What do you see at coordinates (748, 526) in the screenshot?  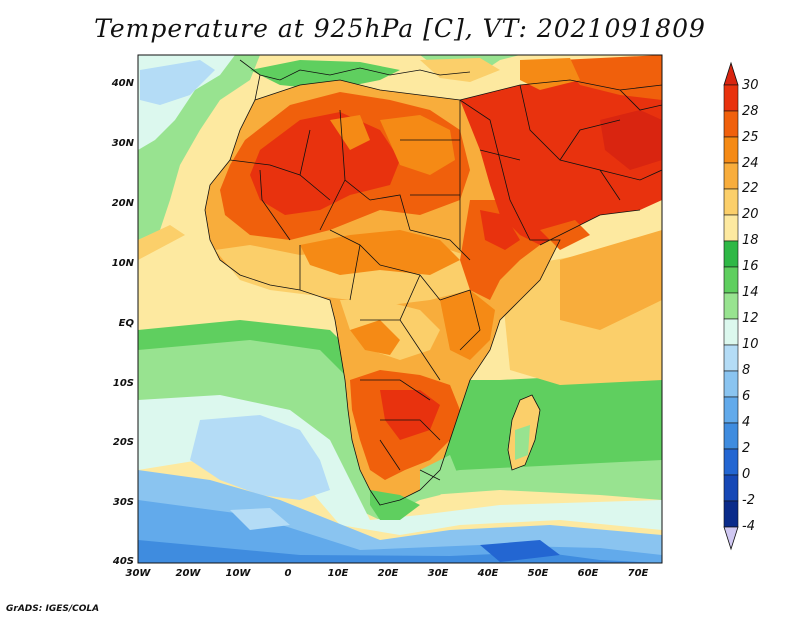 I see `colorbar-label: -4` at bounding box center [748, 526].